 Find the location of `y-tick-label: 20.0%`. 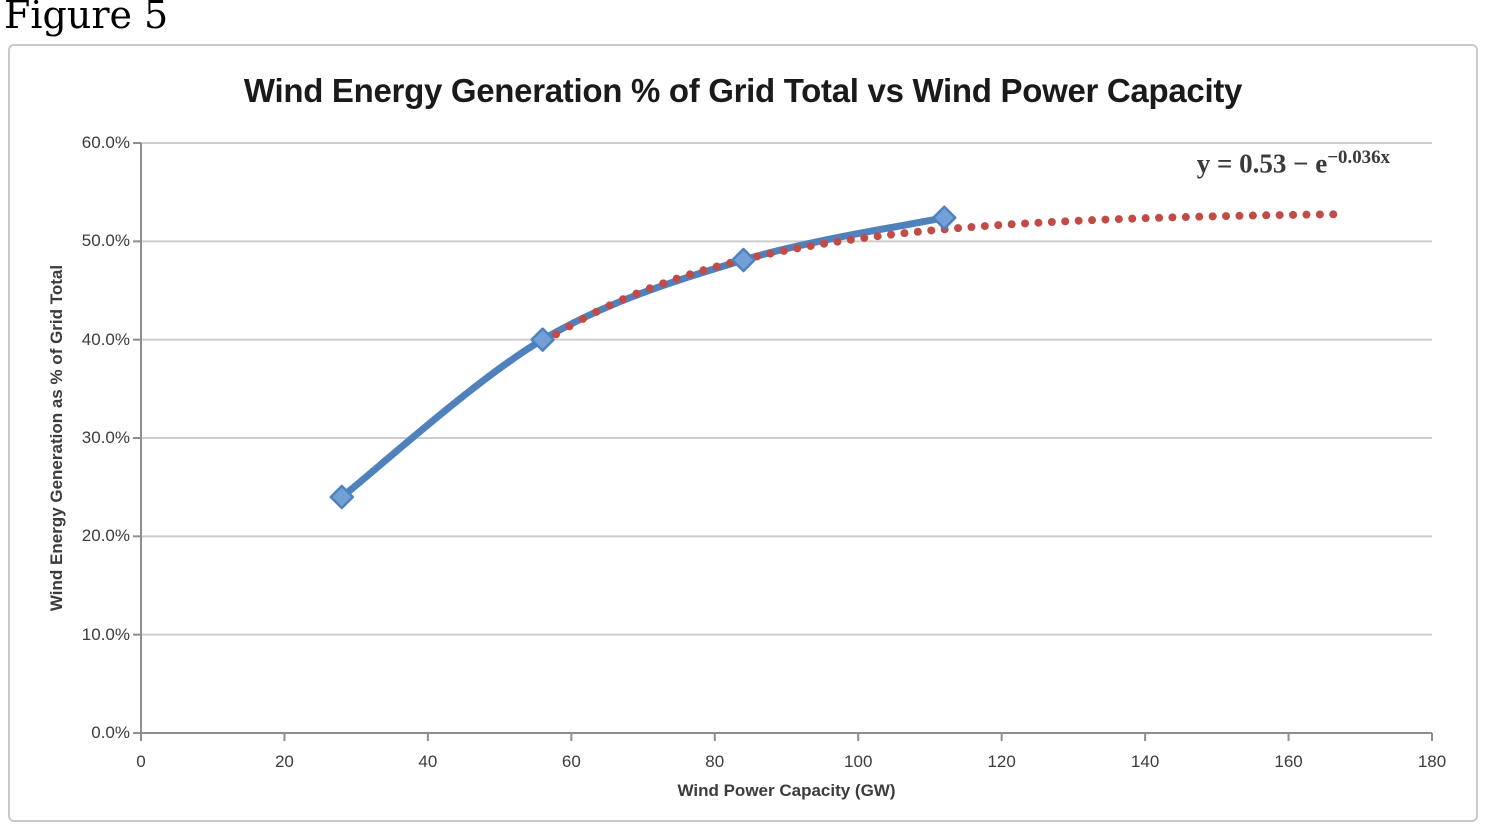

y-tick-label: 20.0% is located at coordinates (105, 536).